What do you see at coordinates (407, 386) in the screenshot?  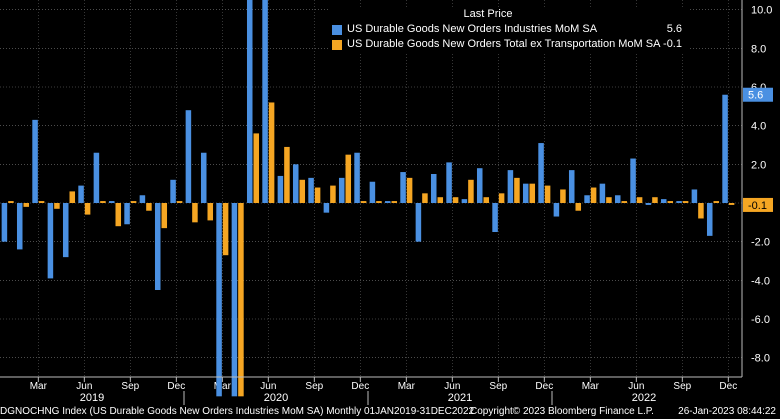 I see `x-tick-label: Mar` at bounding box center [407, 386].